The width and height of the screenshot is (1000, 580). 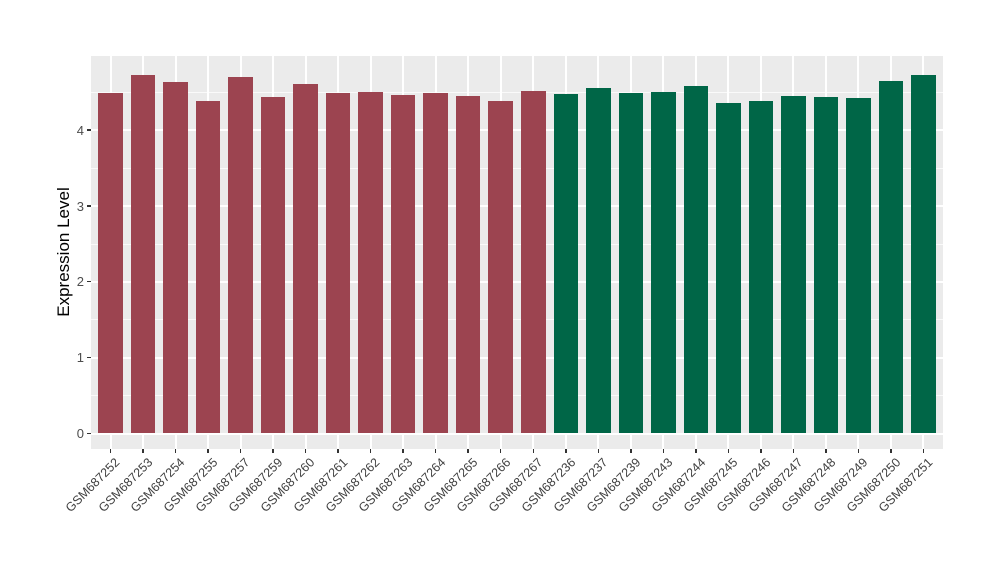 What do you see at coordinates (80, 358) in the screenshot?
I see `y-tick-label: 1` at bounding box center [80, 358].